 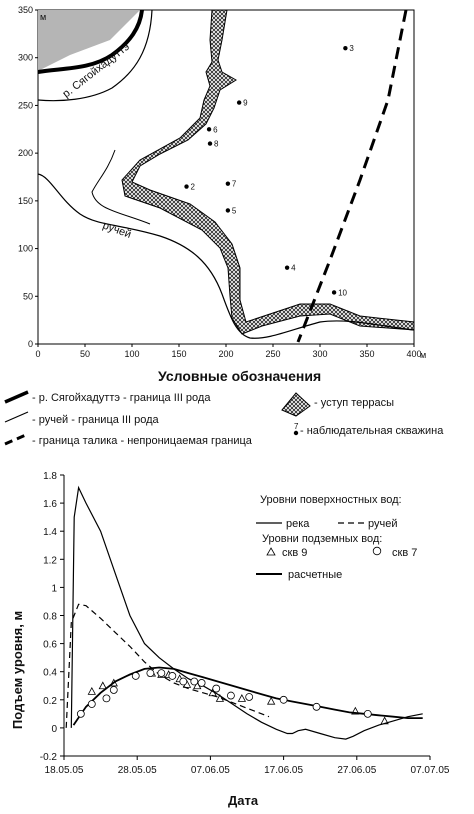 I want to click on legend-stream-text: - ручей - граница III рода, so click(x=95, y=420).